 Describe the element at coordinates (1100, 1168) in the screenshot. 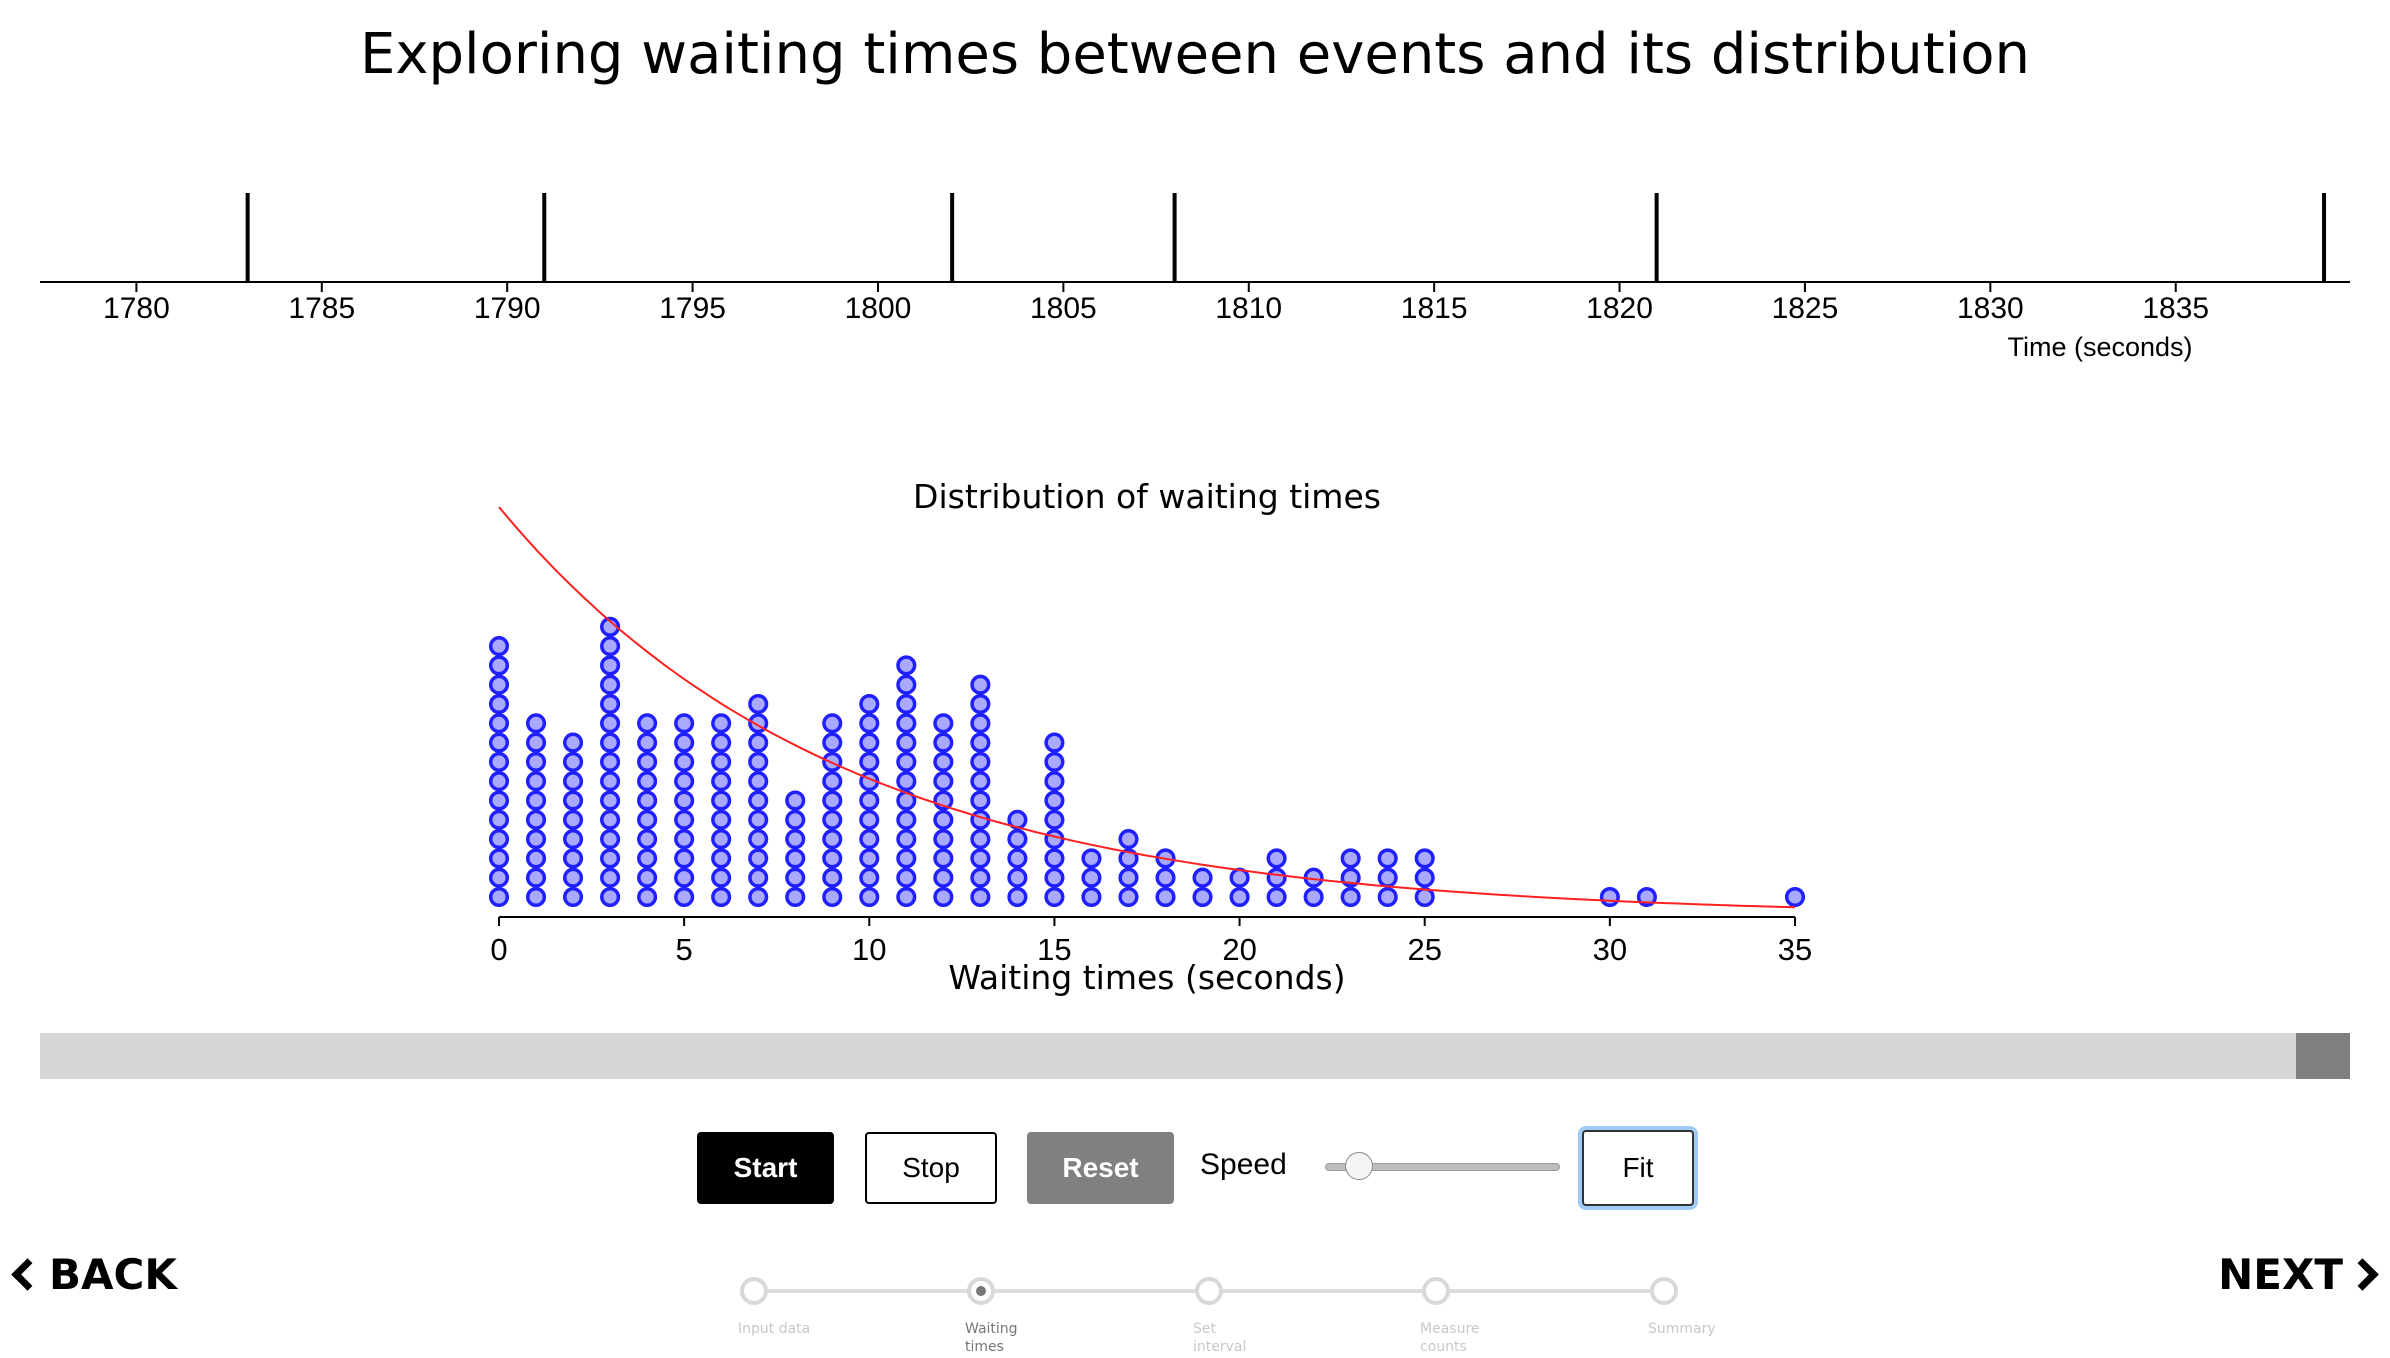

I see `reset-button: Reset` at that location.